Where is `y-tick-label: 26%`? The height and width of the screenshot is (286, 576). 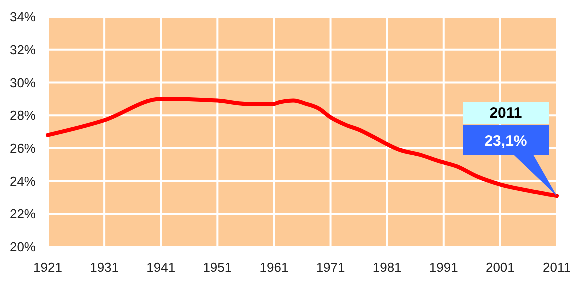
y-tick-label: 26% is located at coordinates (23, 148).